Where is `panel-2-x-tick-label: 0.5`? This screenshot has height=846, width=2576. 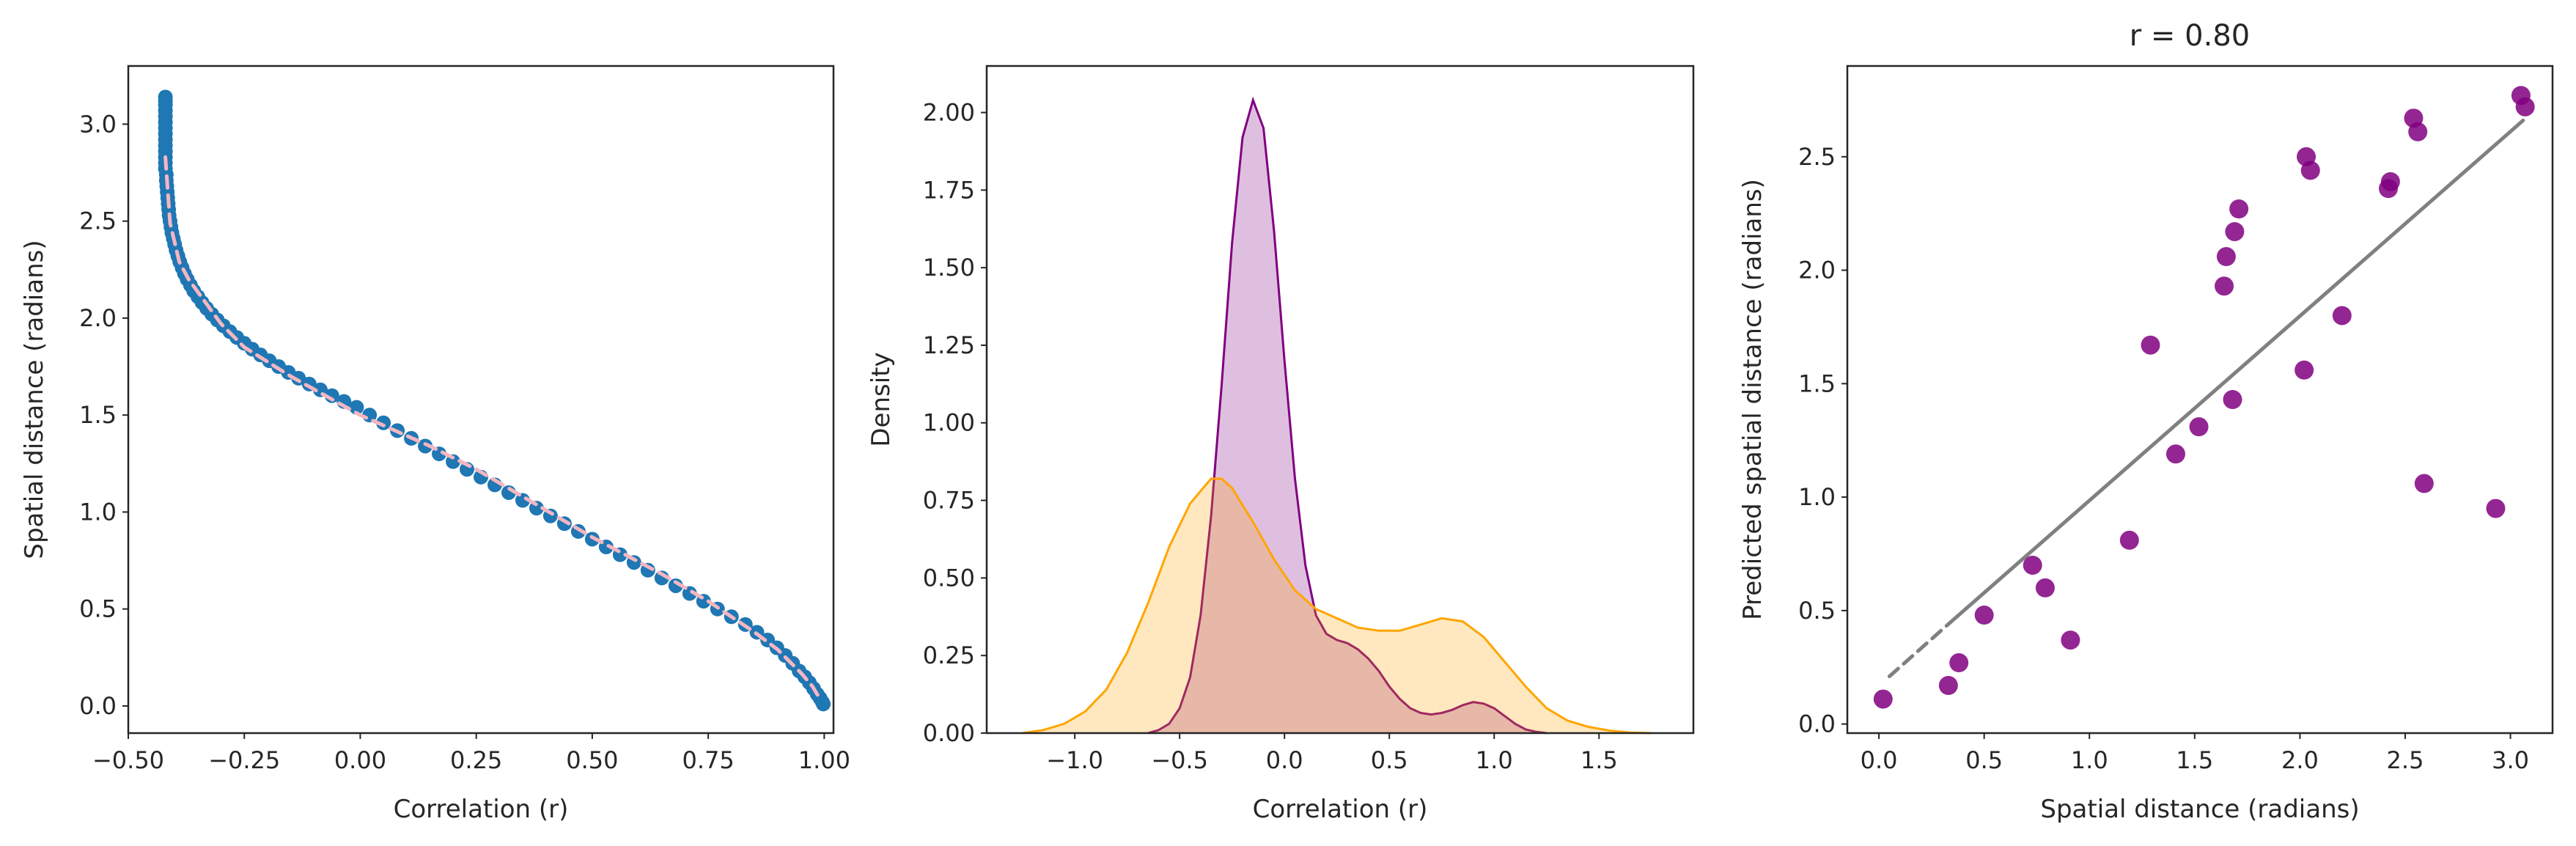 panel-2-x-tick-label: 0.5 is located at coordinates (1389, 760).